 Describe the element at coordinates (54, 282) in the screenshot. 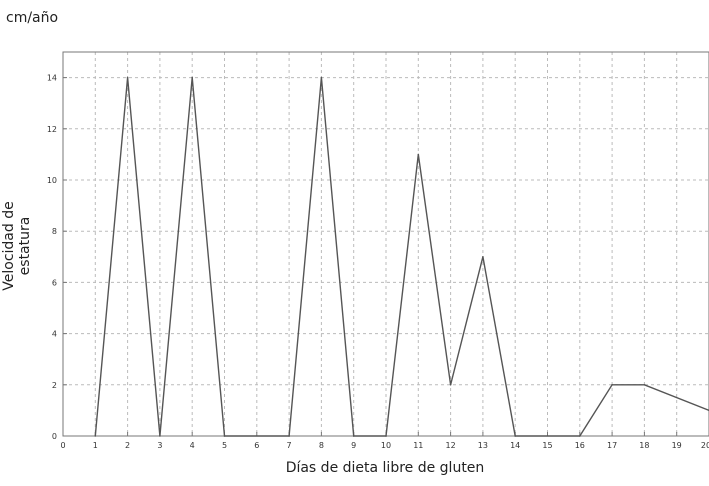

I see `y-tick-label: 6` at that location.